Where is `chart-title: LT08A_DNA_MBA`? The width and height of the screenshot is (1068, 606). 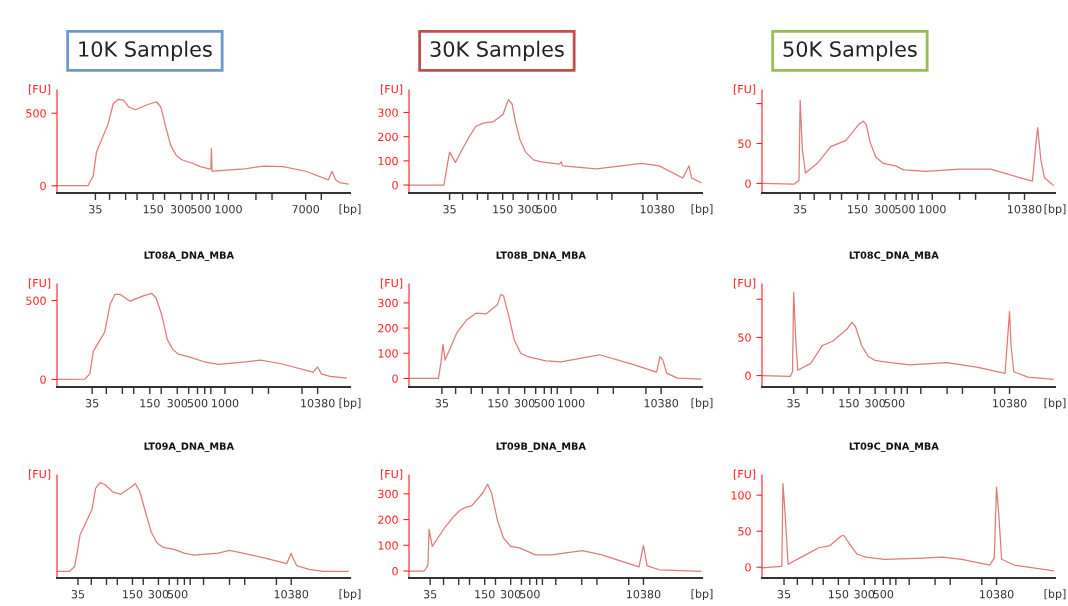 chart-title: LT08A_DNA_MBA is located at coordinates (189, 256).